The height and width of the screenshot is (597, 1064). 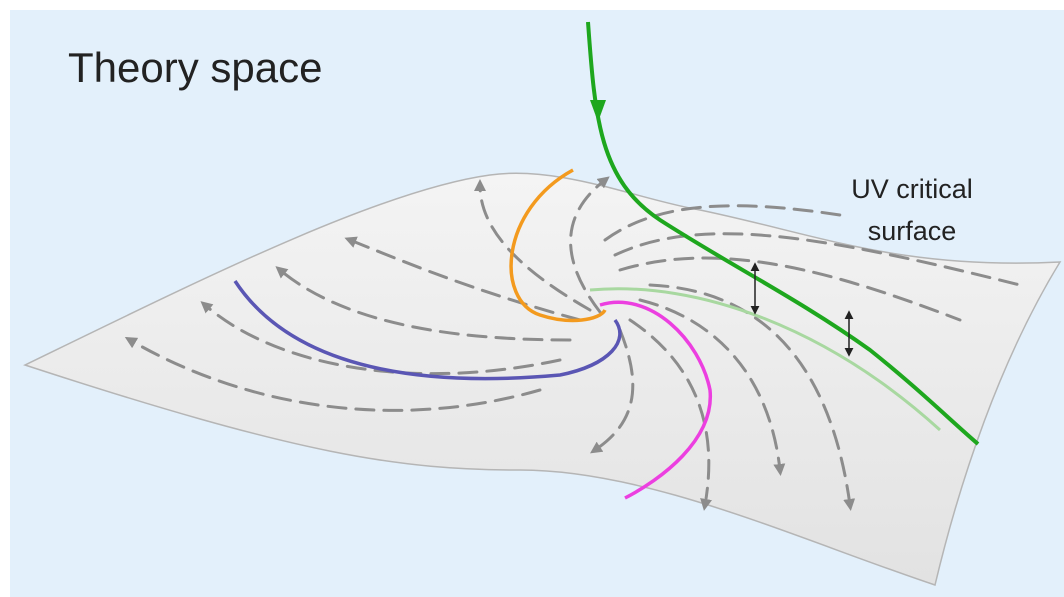 What do you see at coordinates (195, 67) in the screenshot?
I see `title: Theory space` at bounding box center [195, 67].